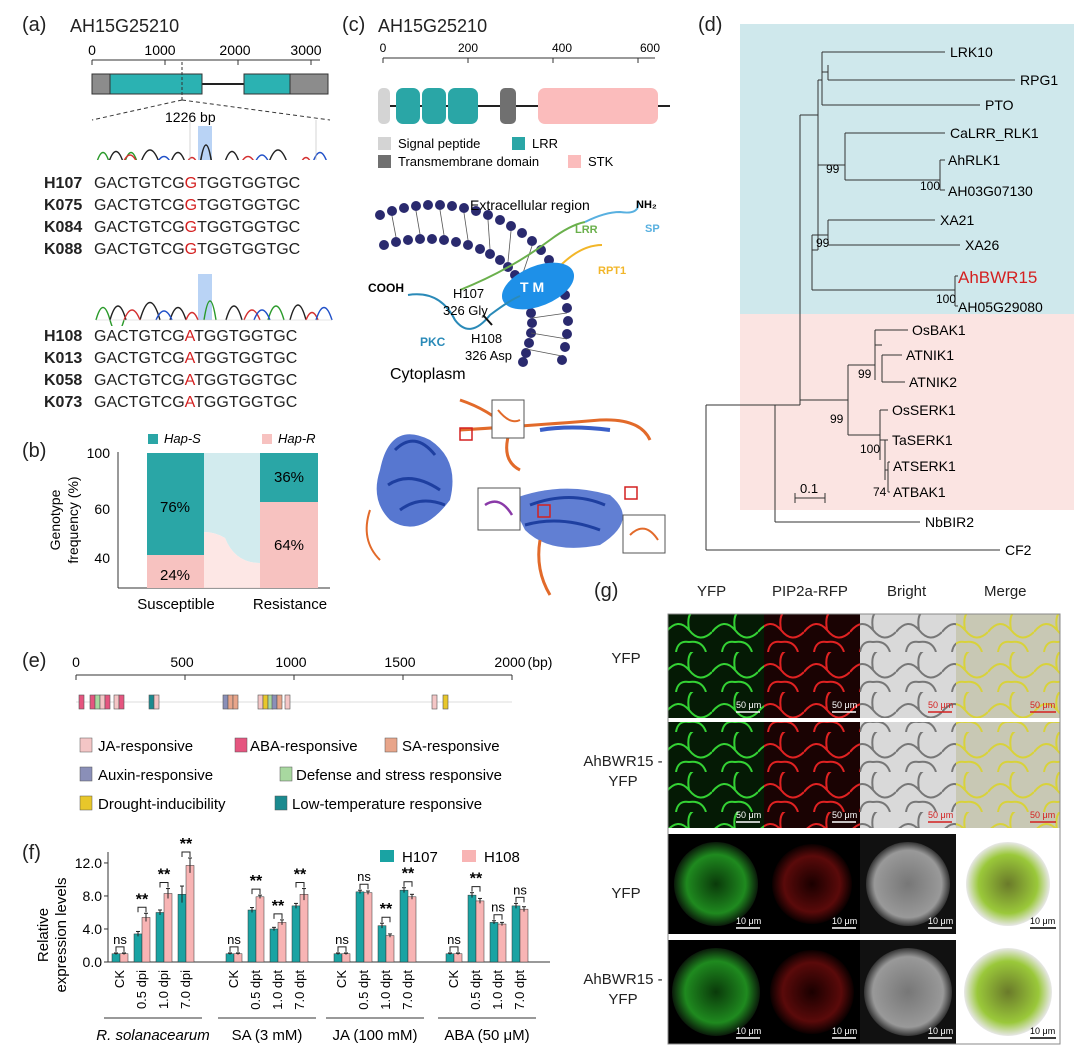 Image resolution: width=1080 pixels, height=1060 pixels. Describe the element at coordinates (267, 84) in the screenshot. I see `exon2-block` at that location.